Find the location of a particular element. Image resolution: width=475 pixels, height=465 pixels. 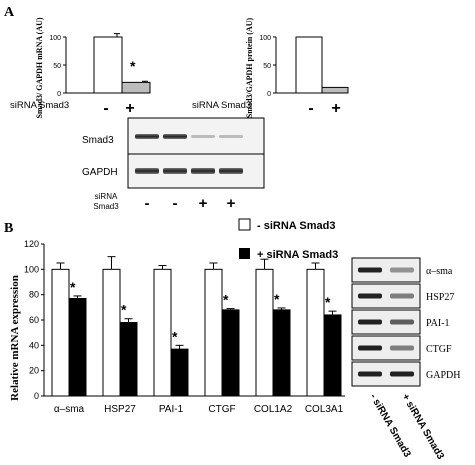

x-tick-label: HSP27 is located at coordinates (120, 409).